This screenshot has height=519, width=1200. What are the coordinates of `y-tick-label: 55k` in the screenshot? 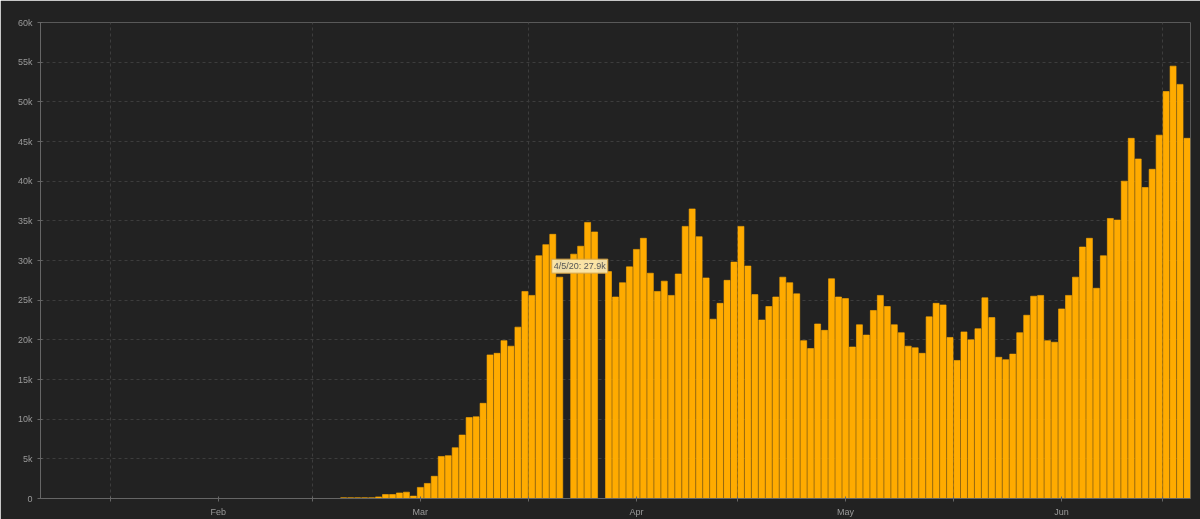 It's located at (25, 62).